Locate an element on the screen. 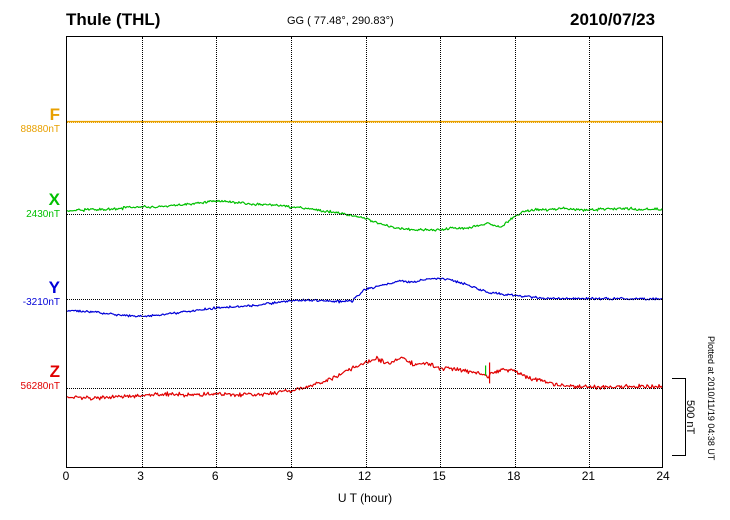  baseline-X is located at coordinates (364, 214).